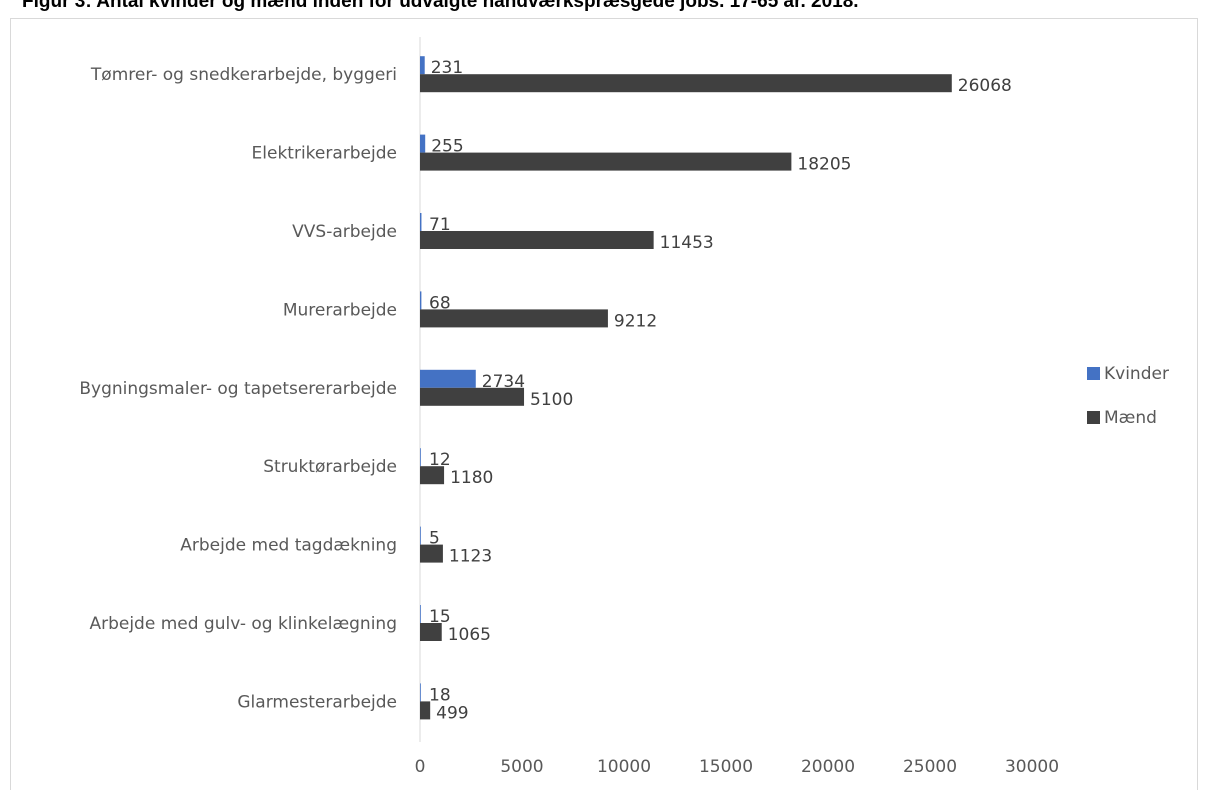 Image resolution: width=1207 pixels, height=790 pixels. Describe the element at coordinates (687, 243) in the screenshot. I see `data-label: 11453` at that location.